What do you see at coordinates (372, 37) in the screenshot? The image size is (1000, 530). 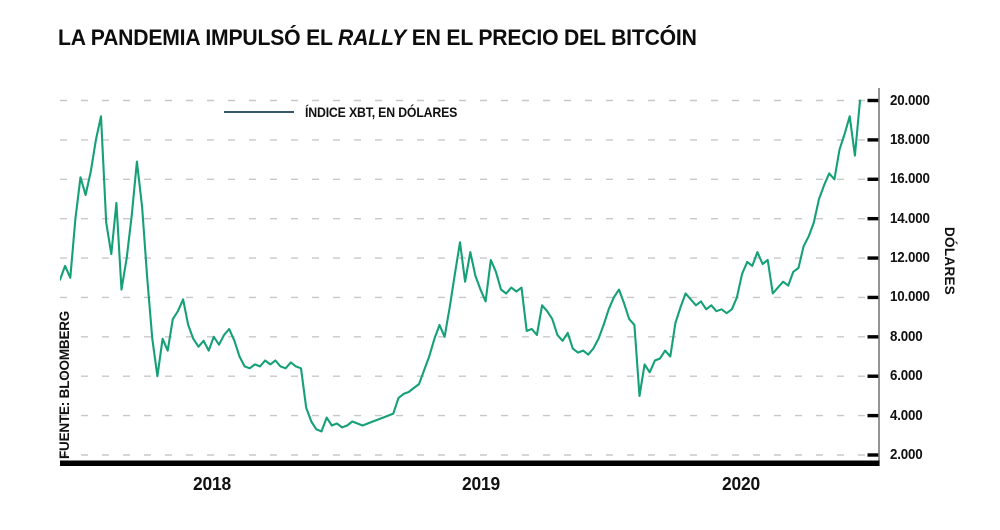 I see `chart-title-italic-word: RALLY` at bounding box center [372, 37].